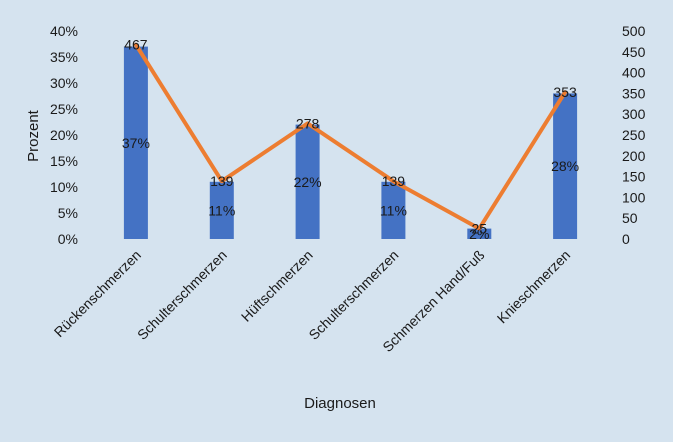  I want to click on y2-tick-label: 400, so click(634, 73).